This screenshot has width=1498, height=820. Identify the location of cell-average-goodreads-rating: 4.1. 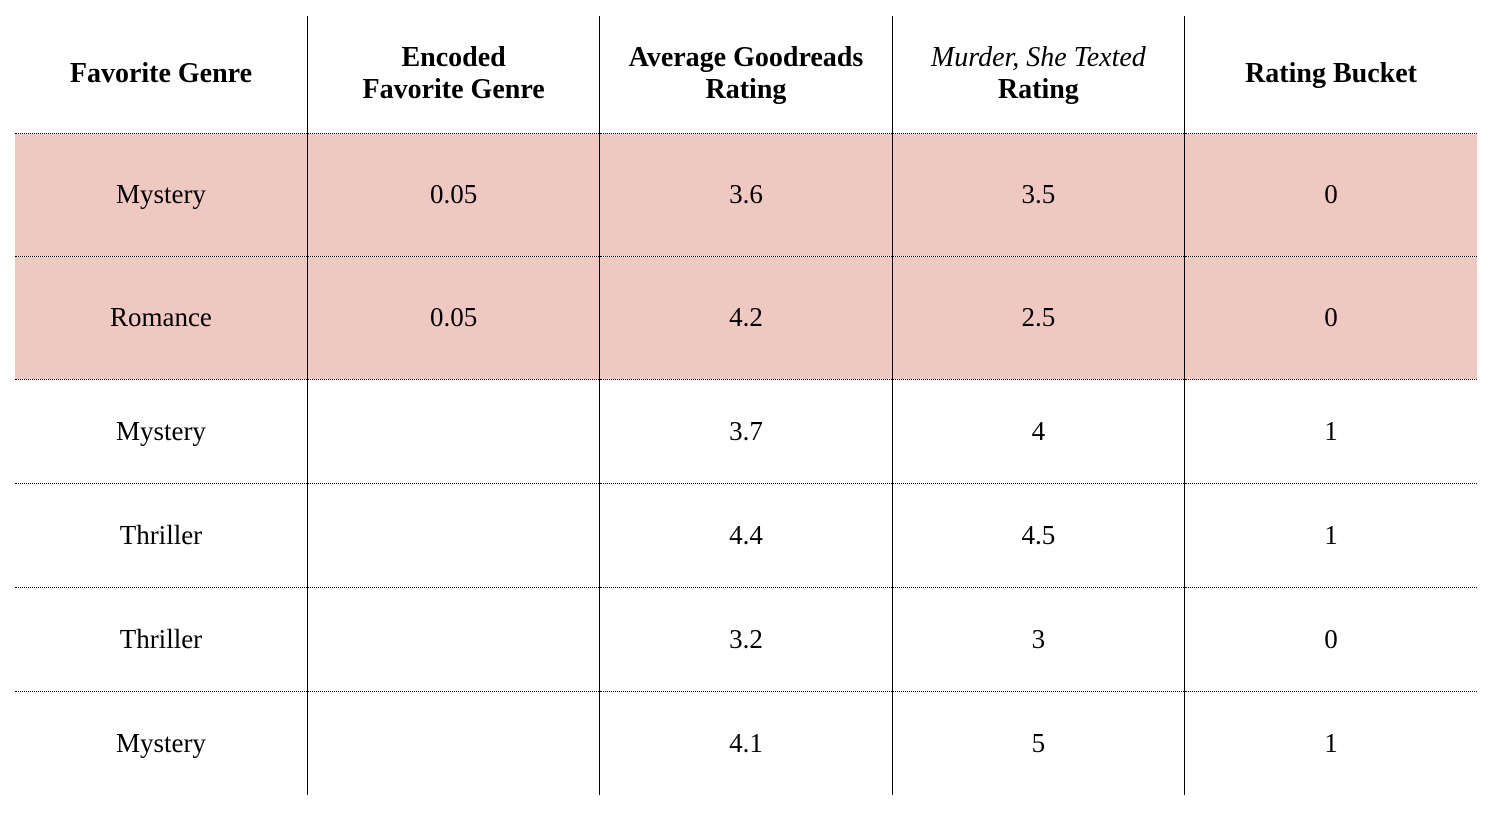
(746, 743).